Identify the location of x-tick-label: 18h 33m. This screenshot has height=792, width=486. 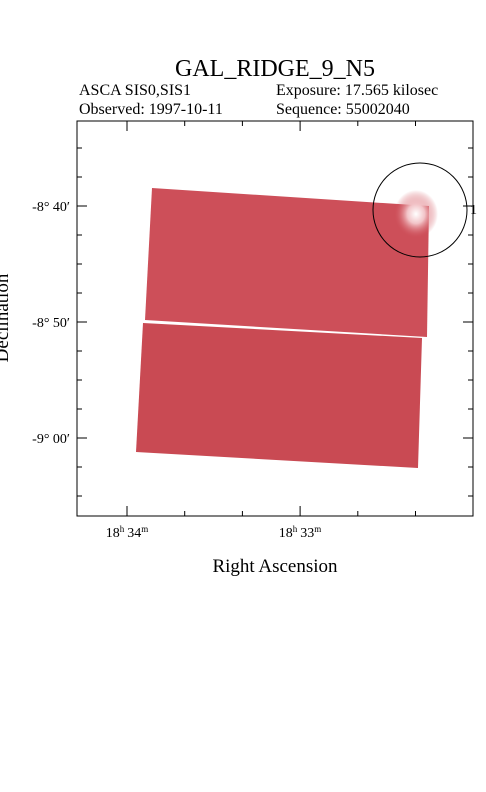
(300, 532).